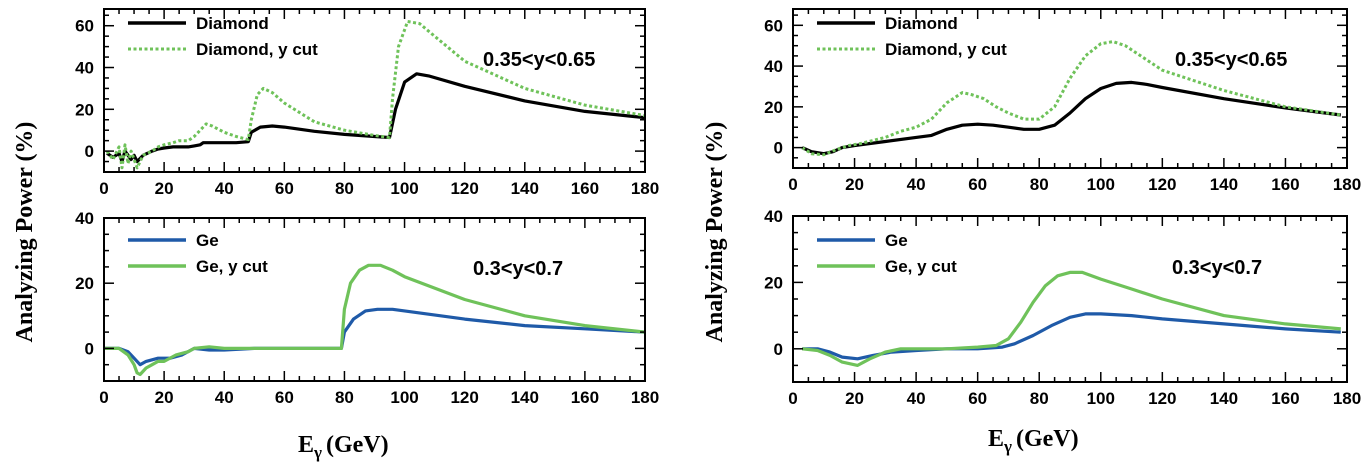 The width and height of the screenshot is (1365, 462). What do you see at coordinates (317, 452) in the screenshot?
I see `x-axis-title-left-sub: γ` at bounding box center [317, 452].